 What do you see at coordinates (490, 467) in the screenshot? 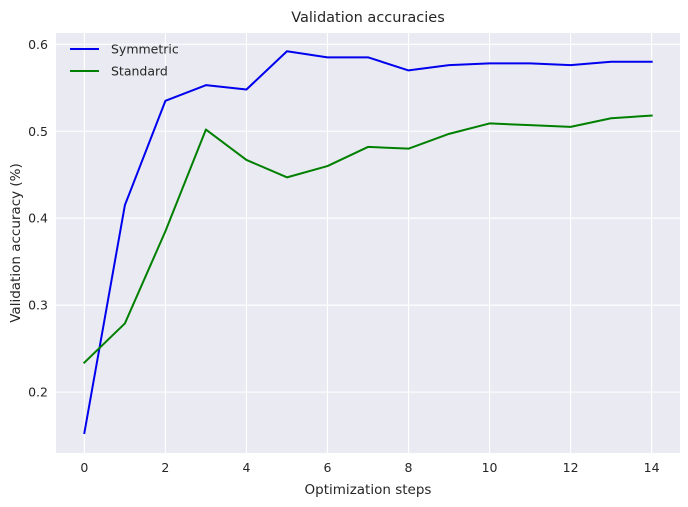
I see `x-tick-label: 10` at bounding box center [490, 467].